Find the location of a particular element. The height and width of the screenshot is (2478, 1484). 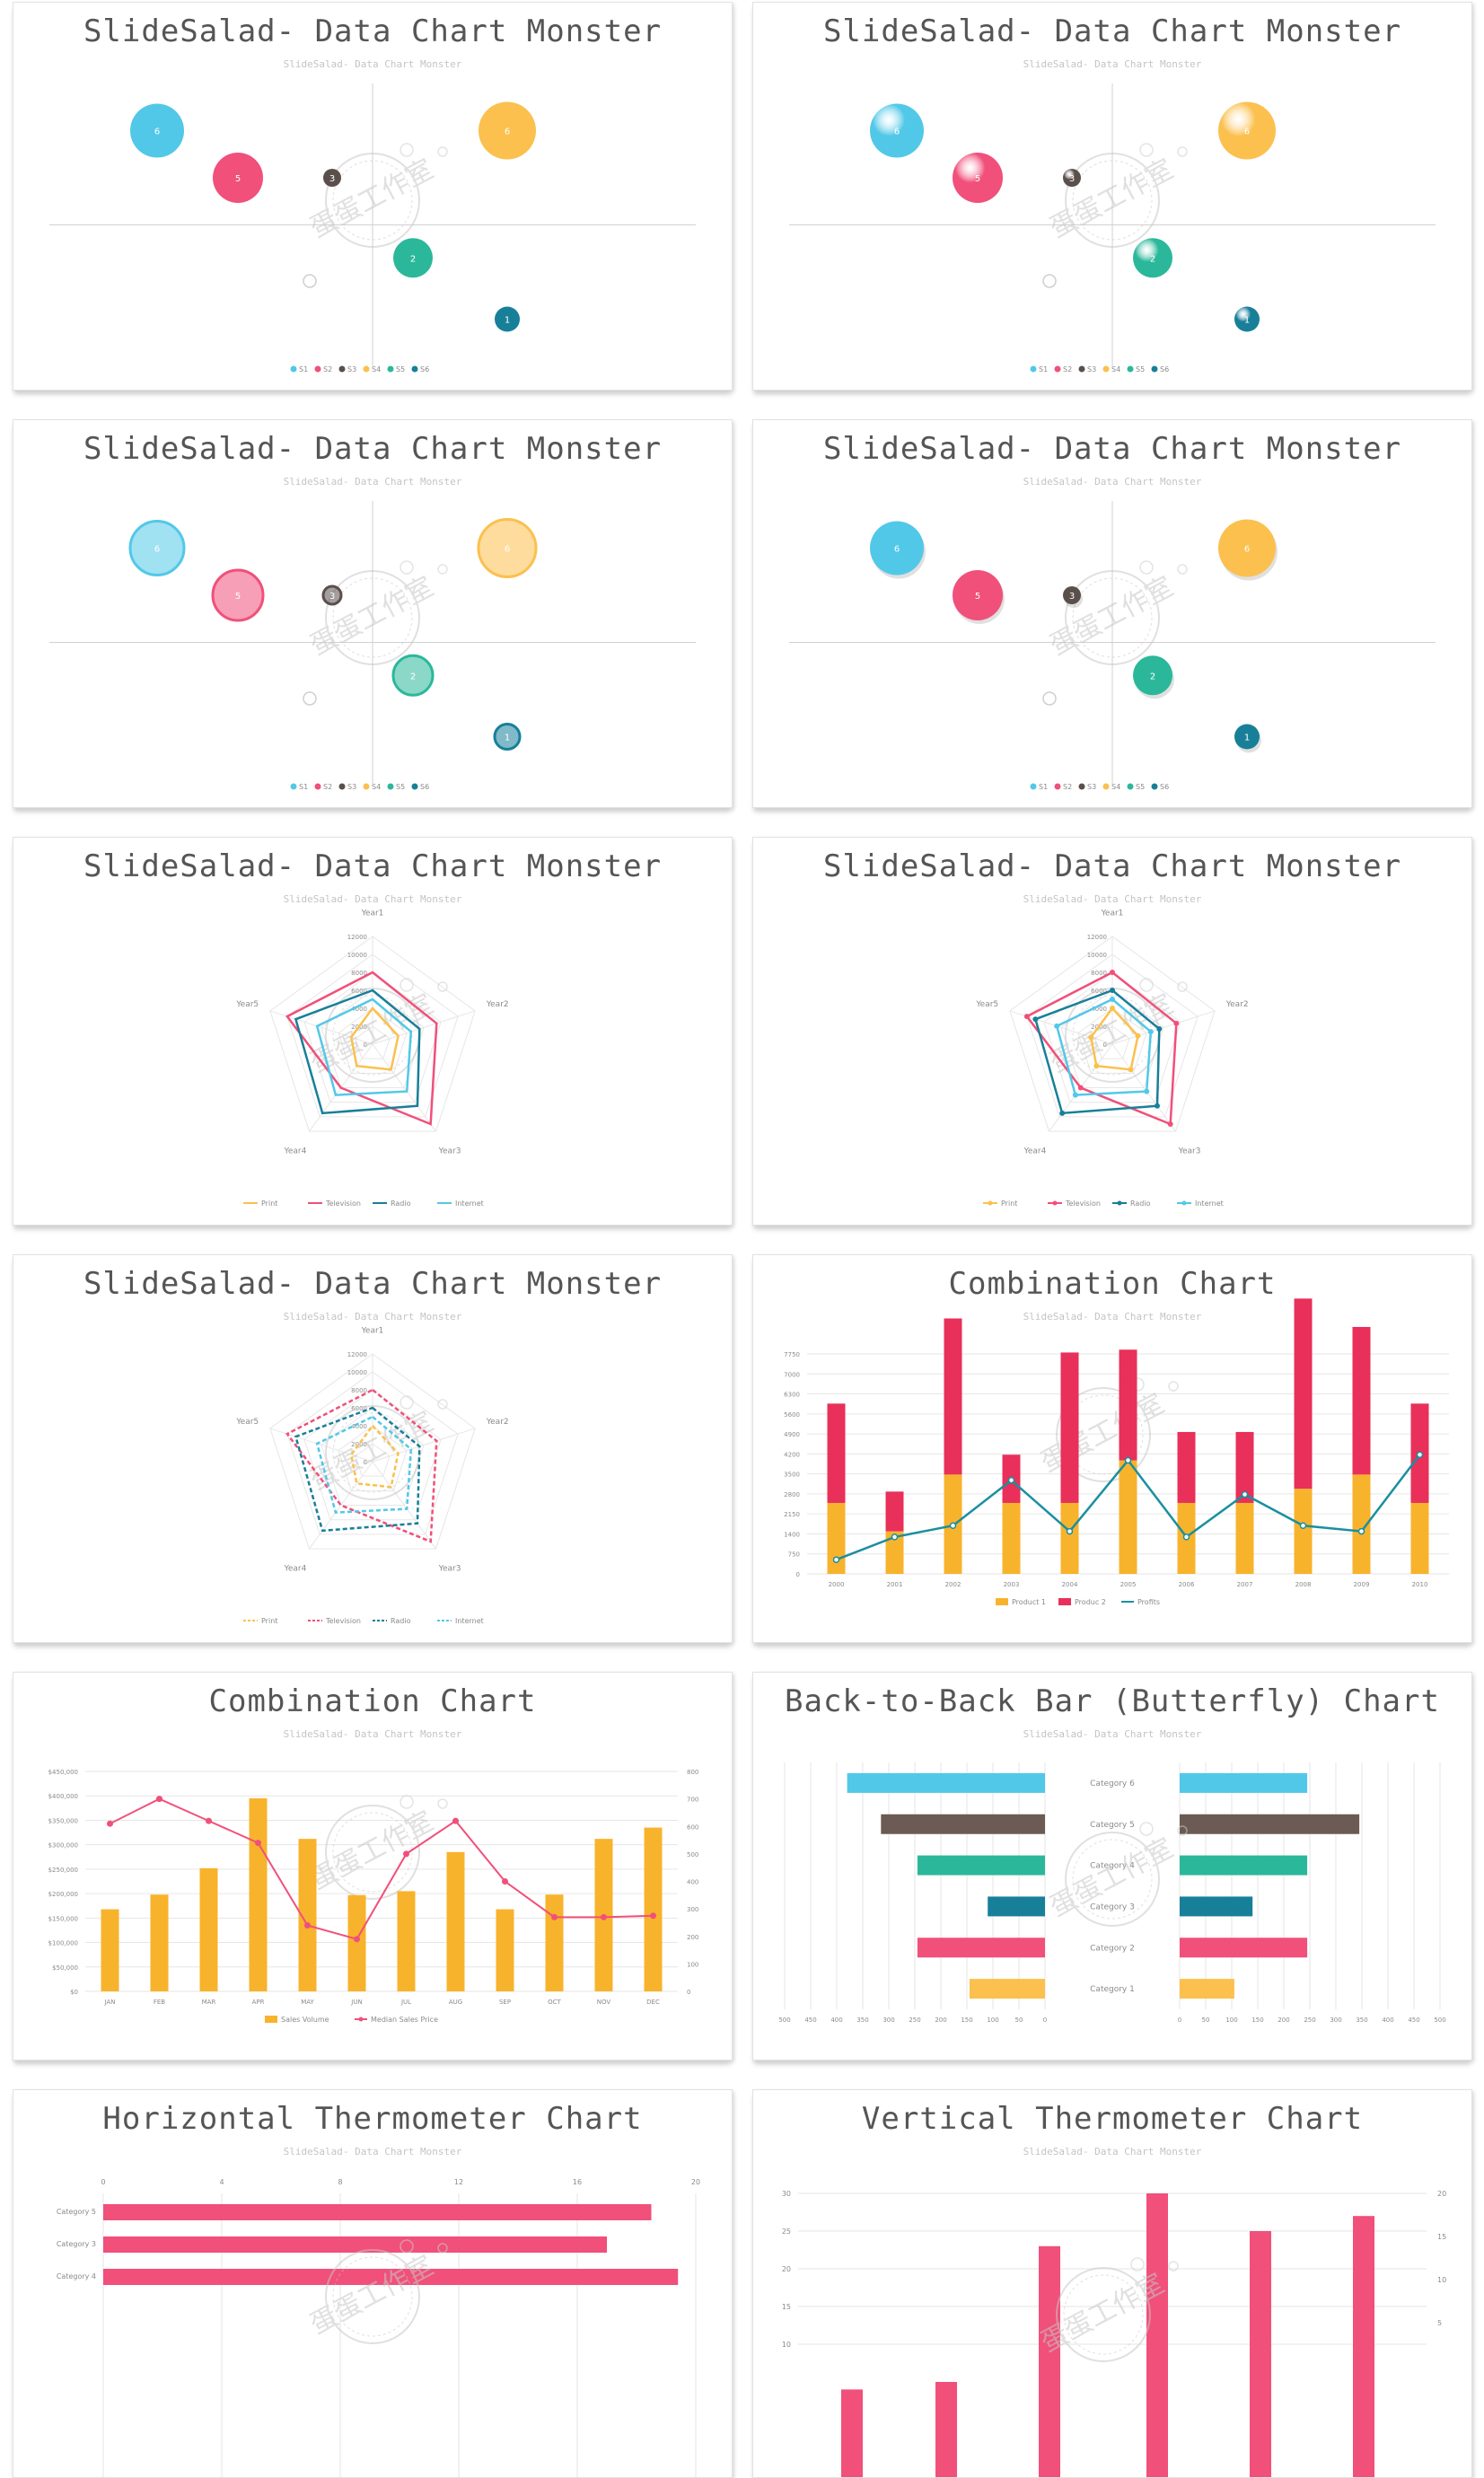

radar-axis-label: Year2 is located at coordinates (497, 1423).